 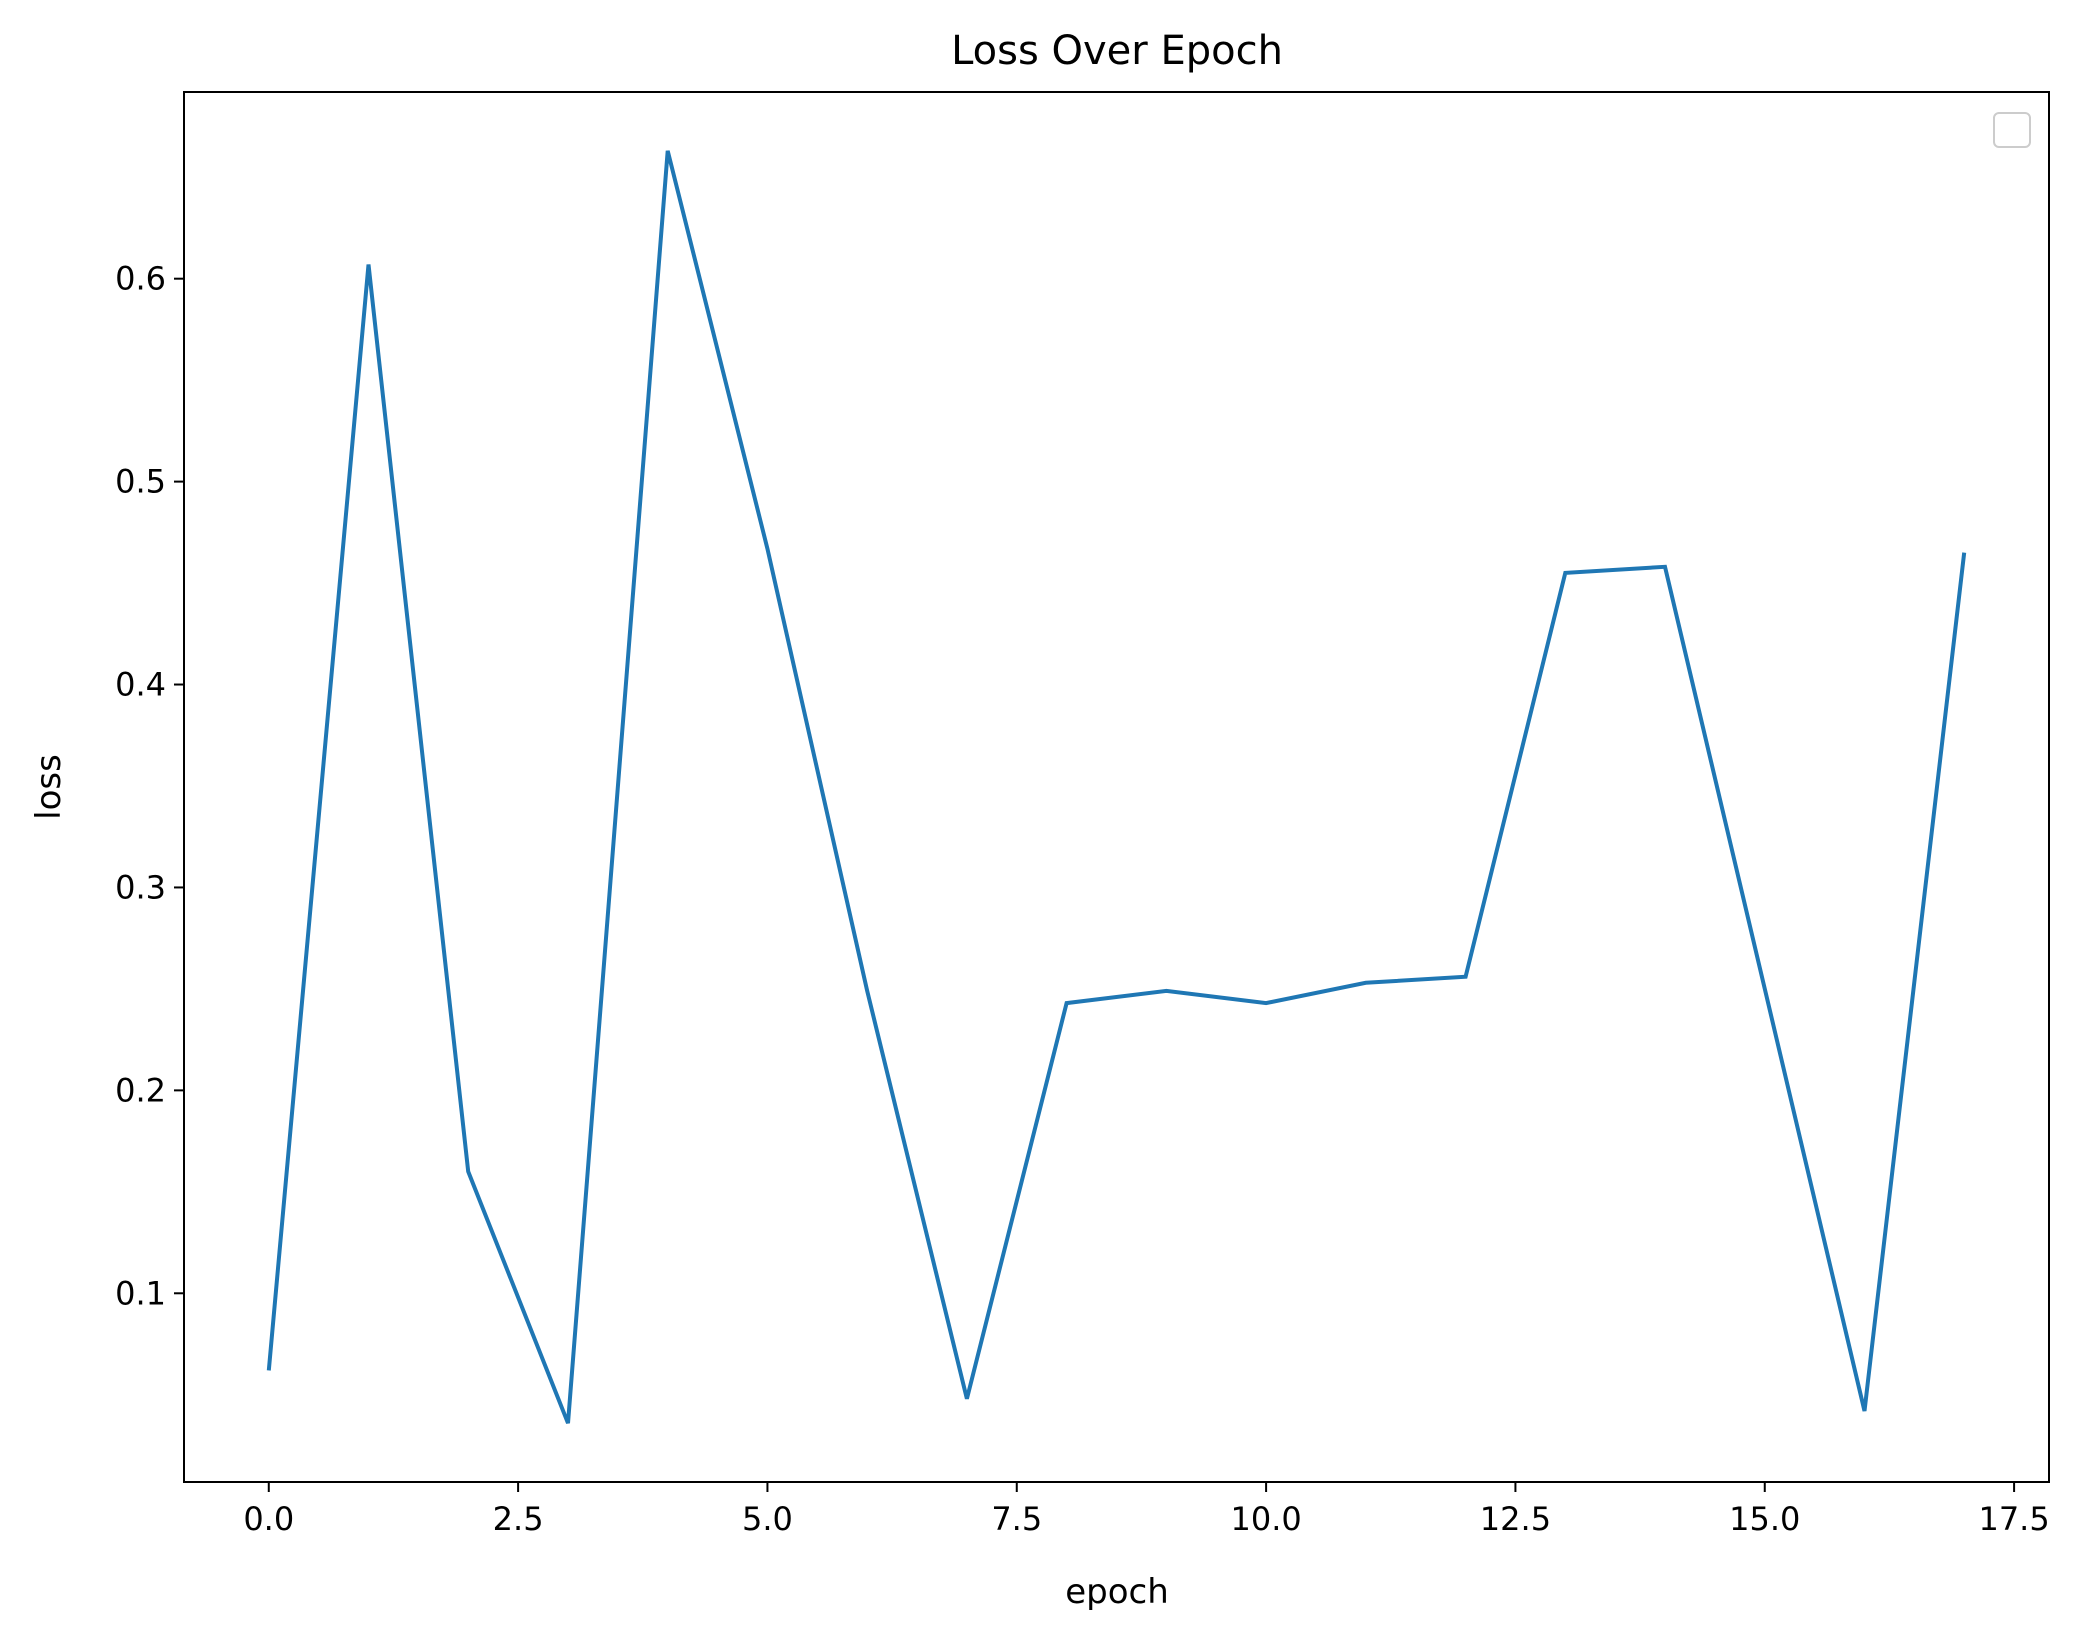 What do you see at coordinates (518, 1519) in the screenshot?
I see `x-tick-label: 2.5` at bounding box center [518, 1519].